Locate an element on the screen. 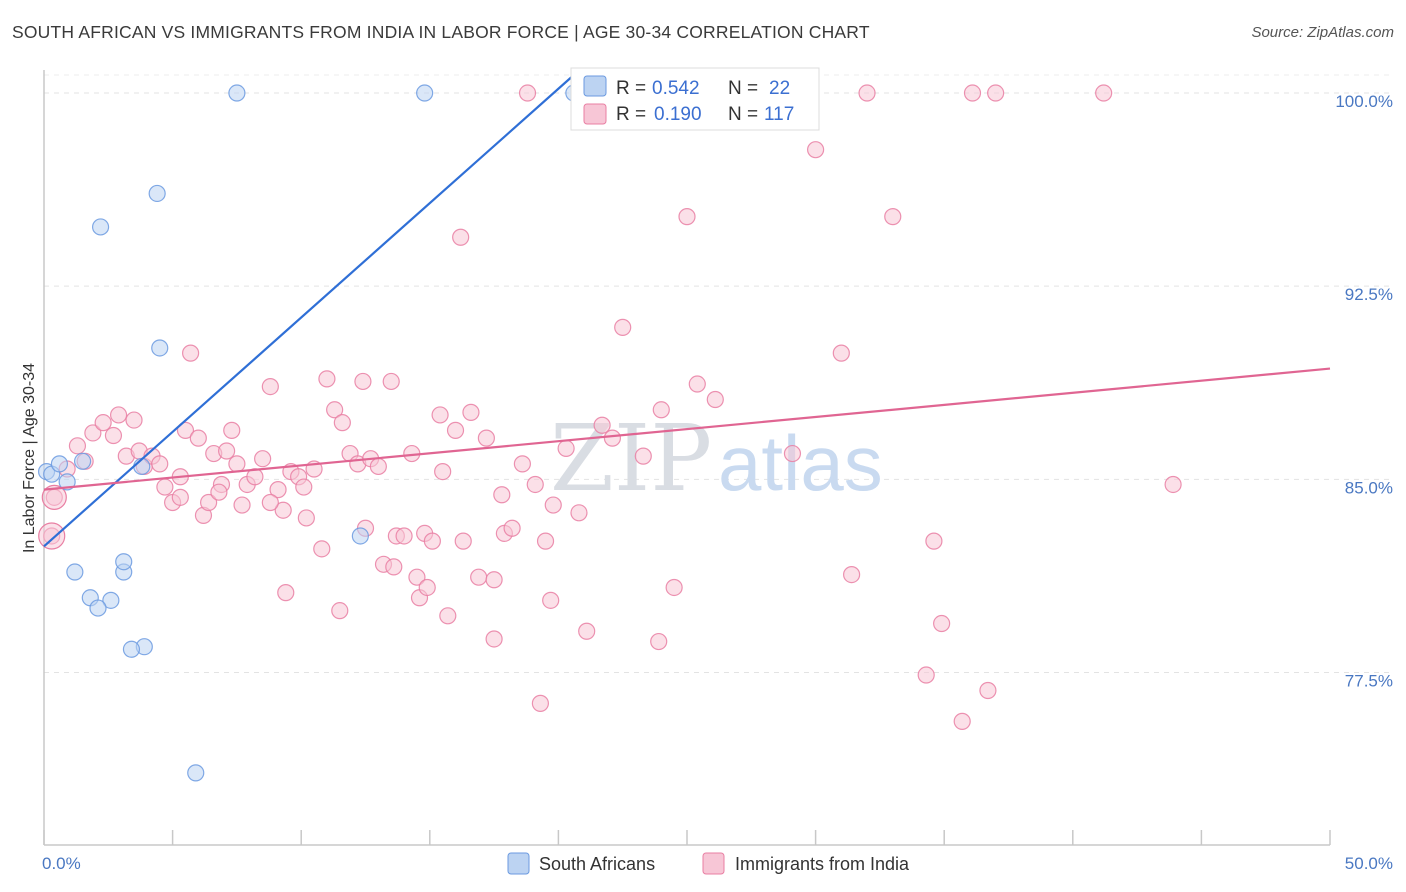 The height and width of the screenshot is (892, 1406). y-tick-label: 100.0% is located at coordinates (1364, 101).